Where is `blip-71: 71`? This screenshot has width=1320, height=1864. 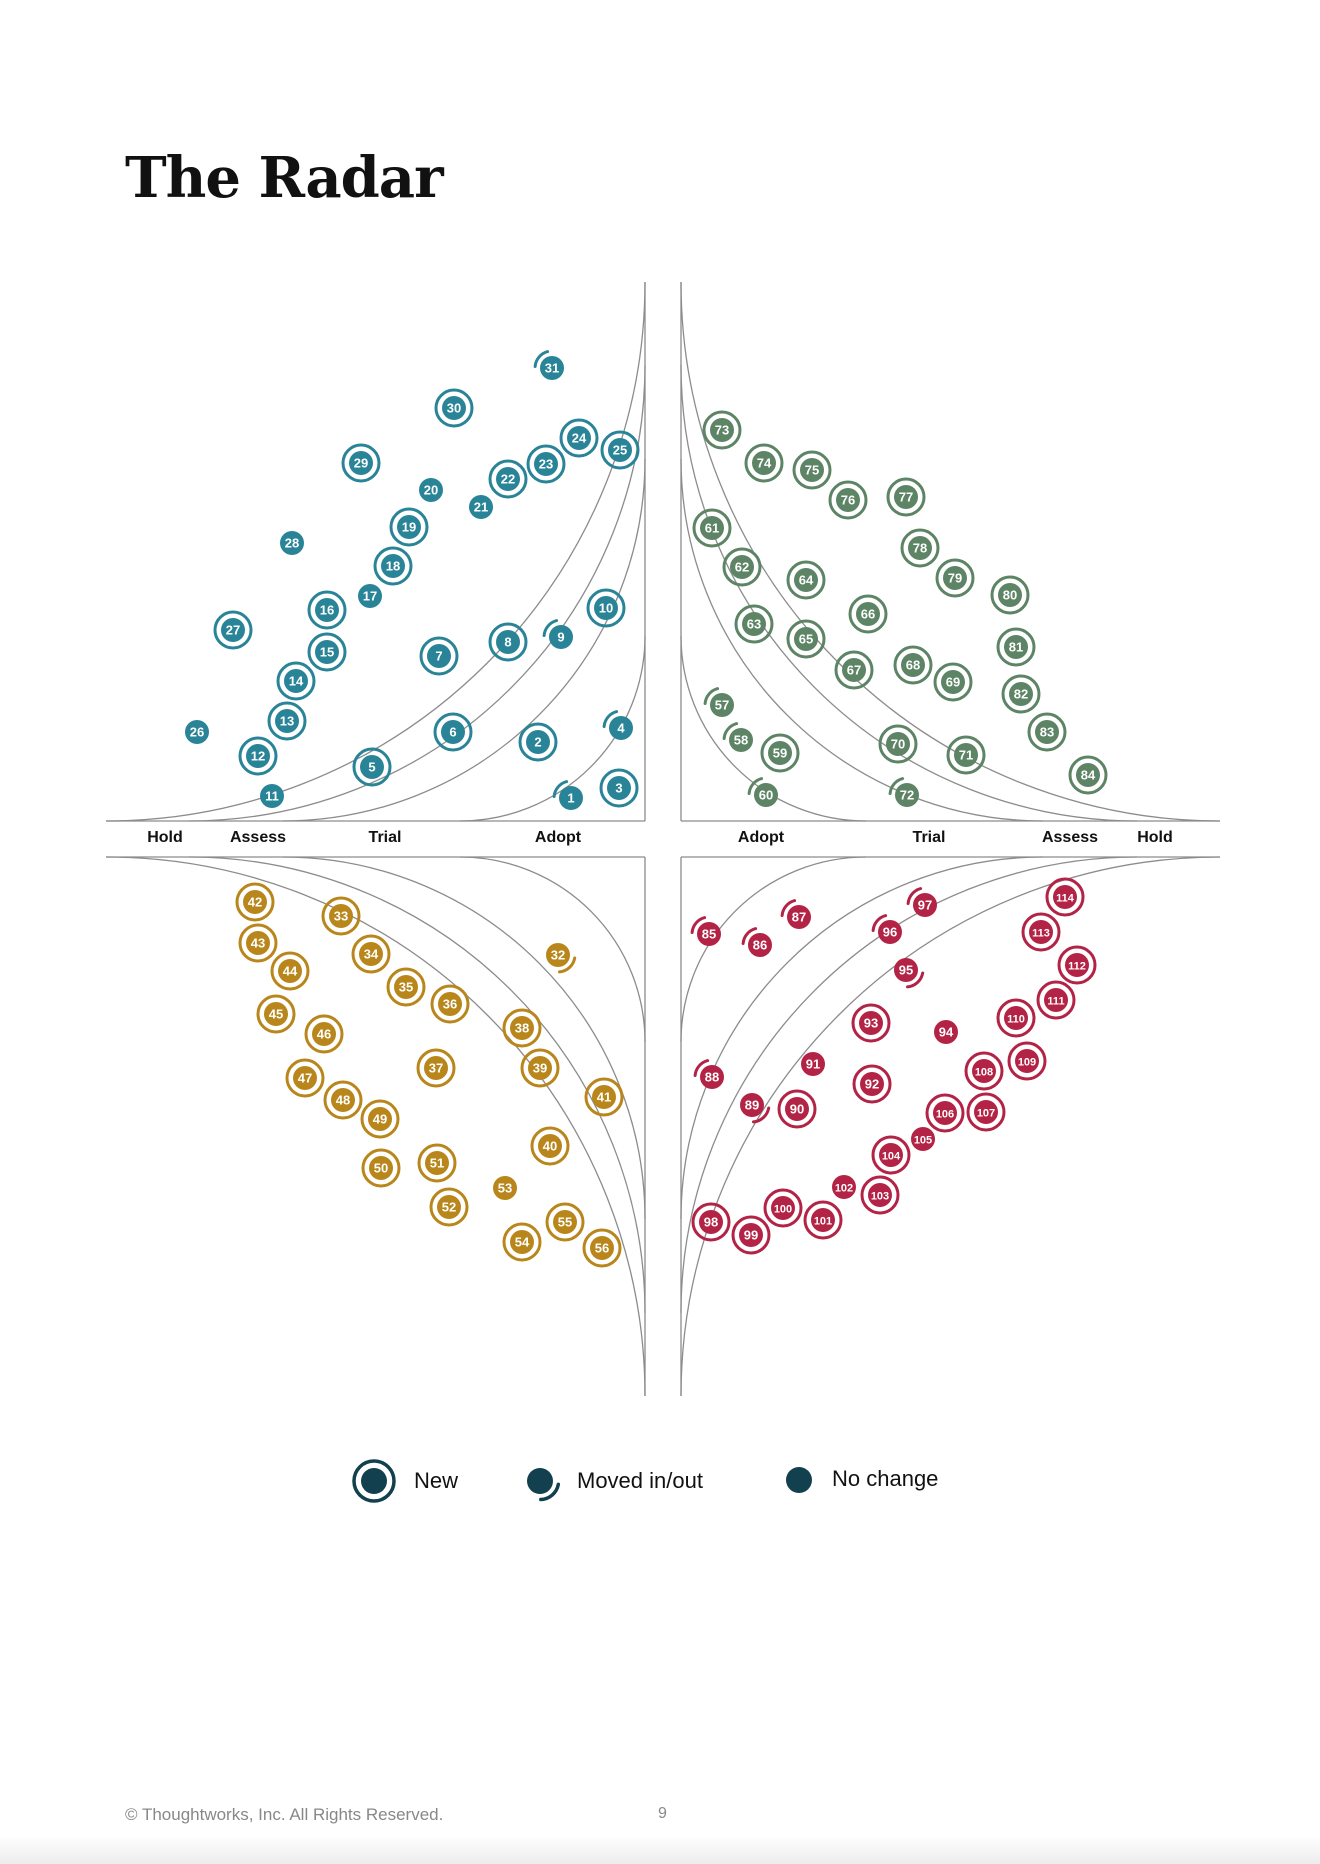 blip-71: 71 is located at coordinates (966, 755).